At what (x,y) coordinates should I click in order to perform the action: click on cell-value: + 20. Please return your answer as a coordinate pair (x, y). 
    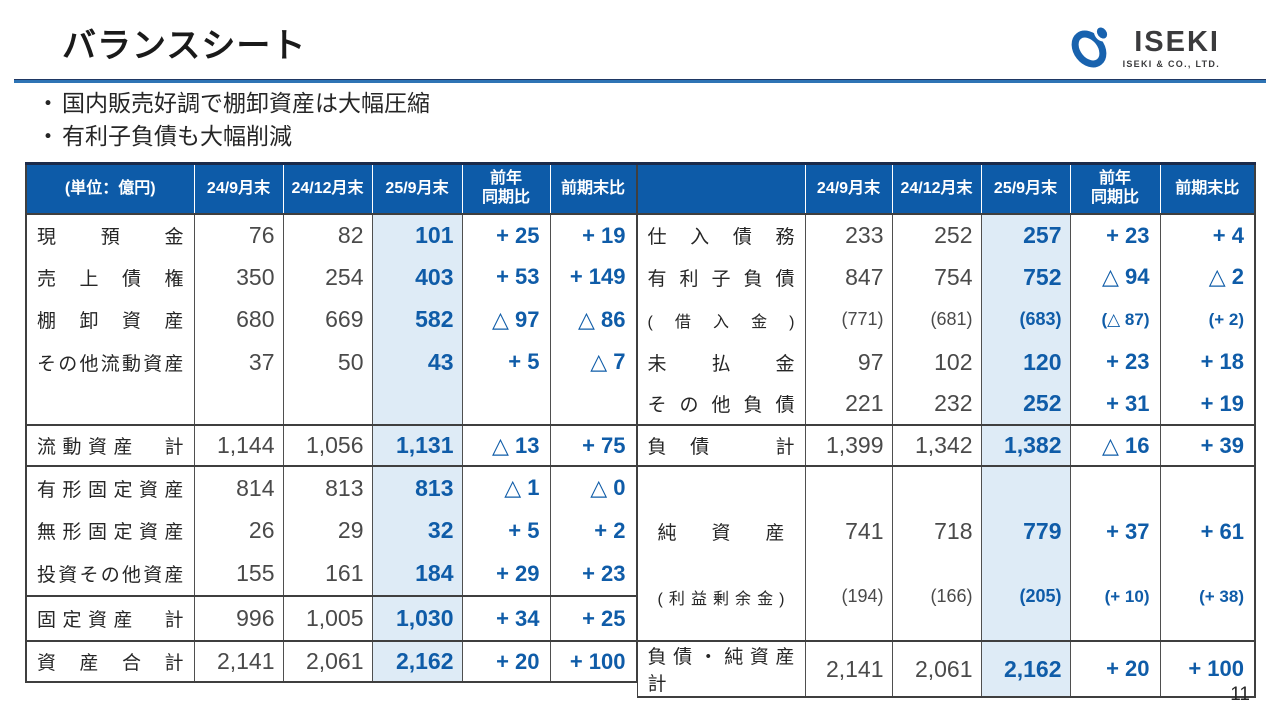
    Looking at the image, I should click on (1114, 669).